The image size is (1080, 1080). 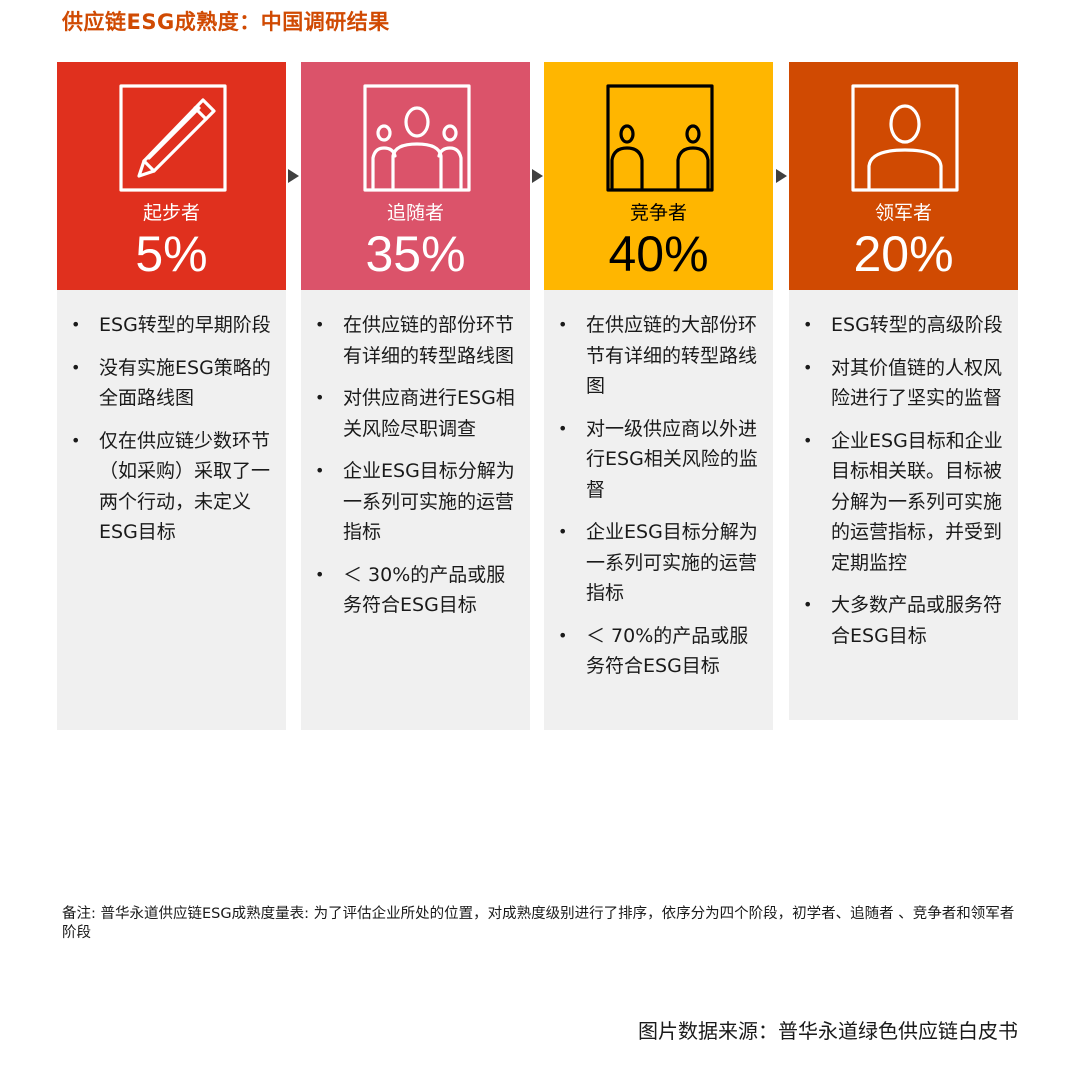 What do you see at coordinates (903, 213) in the screenshot?
I see `stage-name: 领军者` at bounding box center [903, 213].